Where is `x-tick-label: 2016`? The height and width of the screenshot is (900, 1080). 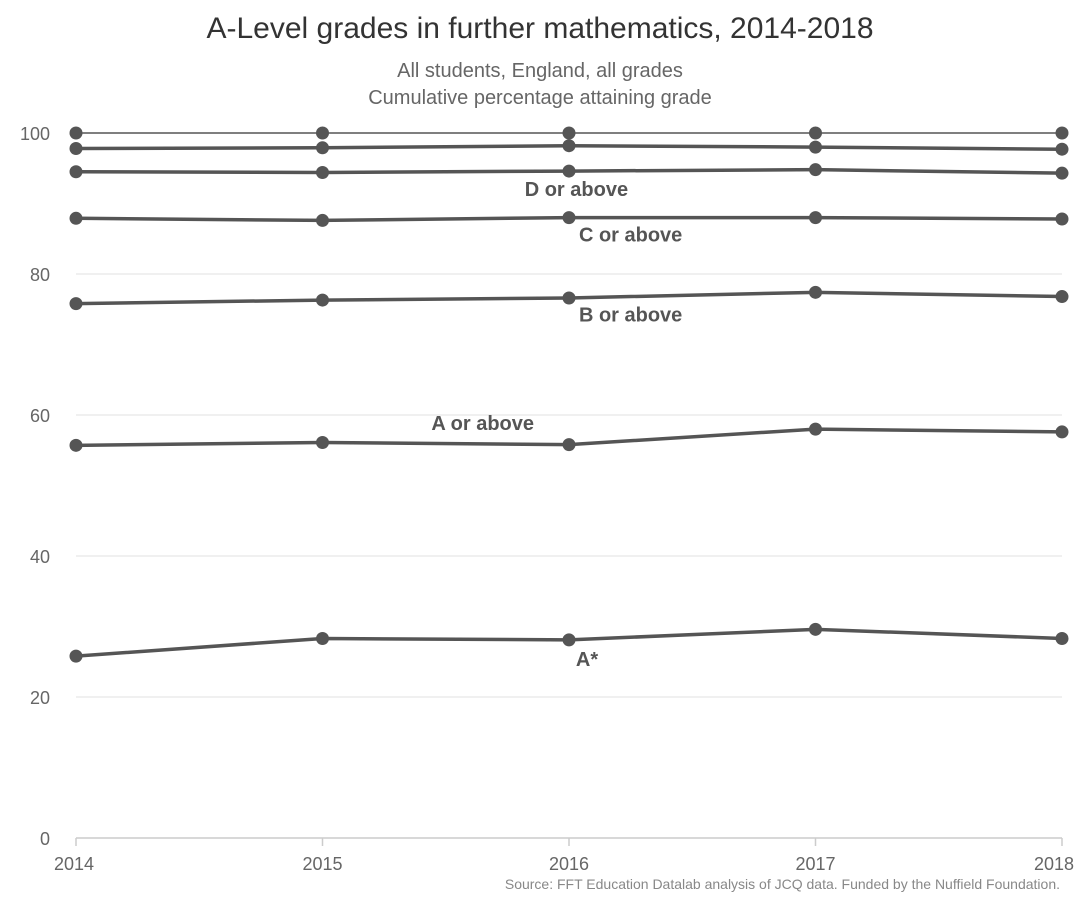 x-tick-label: 2016 is located at coordinates (569, 864).